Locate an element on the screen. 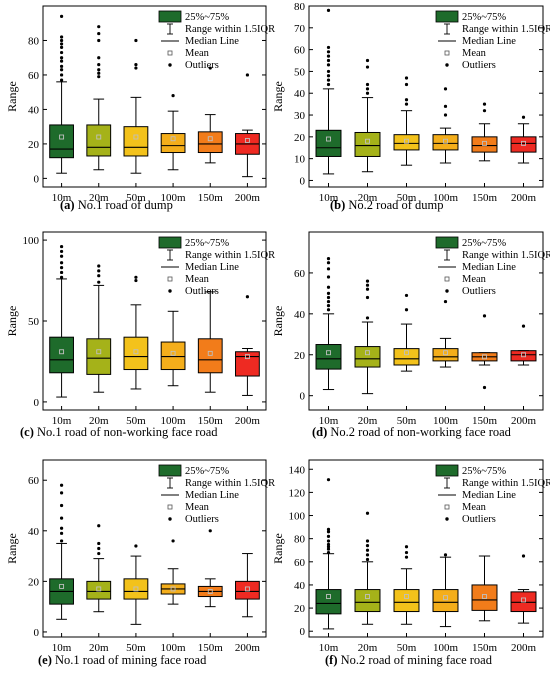  box-100m is located at coordinates (173, 572).